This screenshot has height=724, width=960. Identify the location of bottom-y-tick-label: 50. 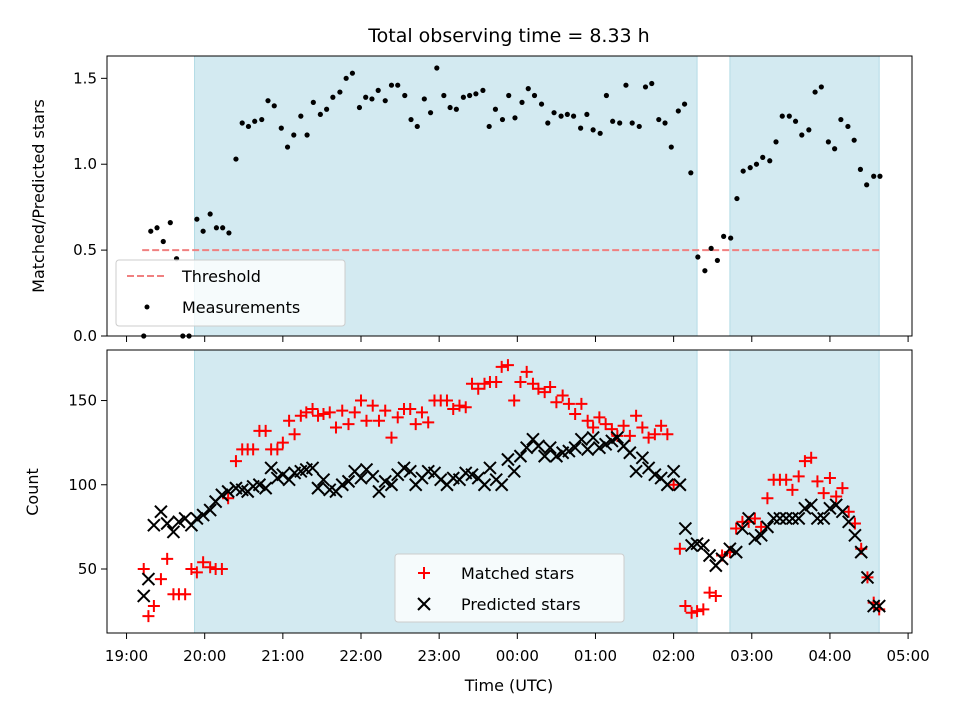
(87, 569).